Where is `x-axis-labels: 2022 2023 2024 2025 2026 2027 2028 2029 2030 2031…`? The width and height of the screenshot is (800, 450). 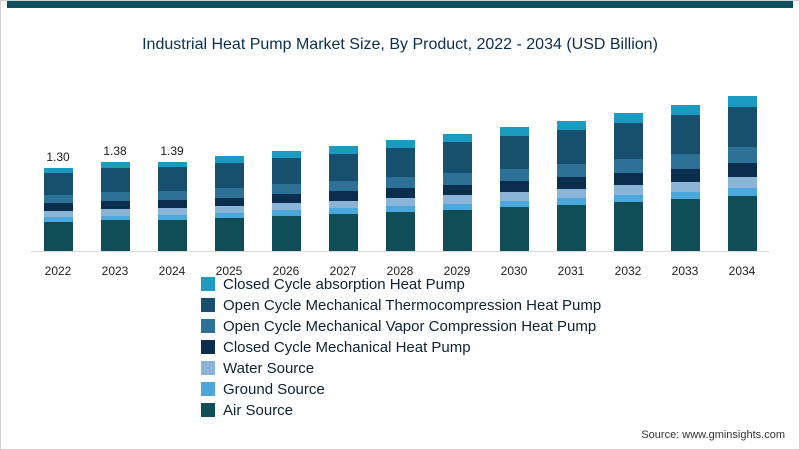 x-axis-labels: 2022 2023 2024 2025 2026 2027 2028 2029 2030 2031… is located at coordinates (400, 271).